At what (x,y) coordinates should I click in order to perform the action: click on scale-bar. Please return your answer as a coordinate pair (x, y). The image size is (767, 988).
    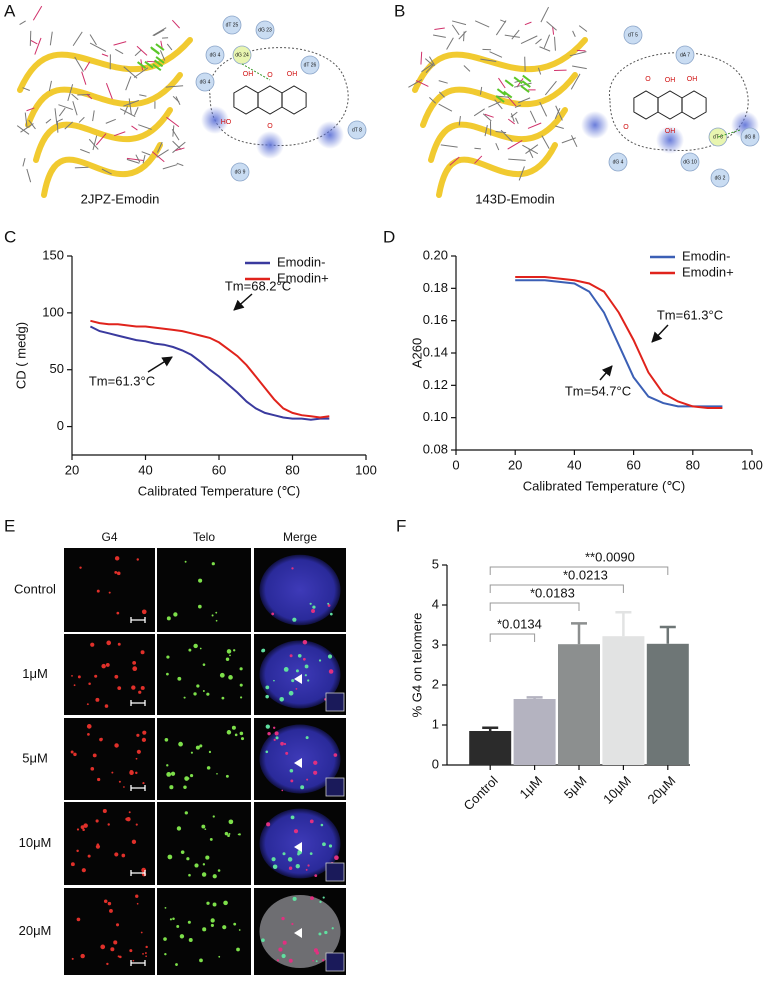
    Looking at the image, I should click on (138, 620).